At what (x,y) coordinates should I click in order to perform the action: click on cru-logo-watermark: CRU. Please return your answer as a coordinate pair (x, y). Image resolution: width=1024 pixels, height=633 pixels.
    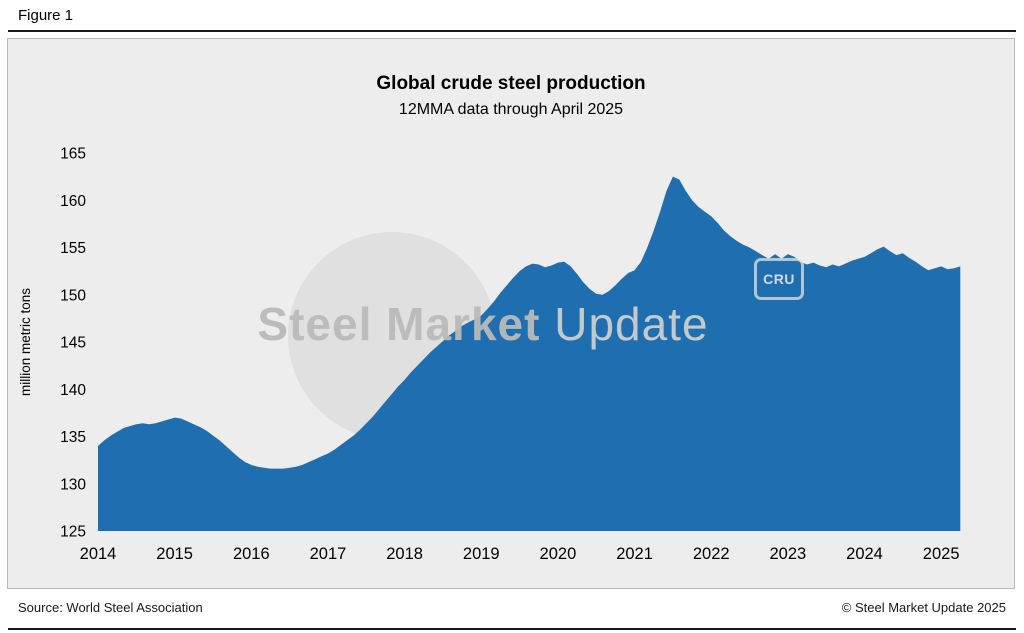
    Looking at the image, I should click on (779, 279).